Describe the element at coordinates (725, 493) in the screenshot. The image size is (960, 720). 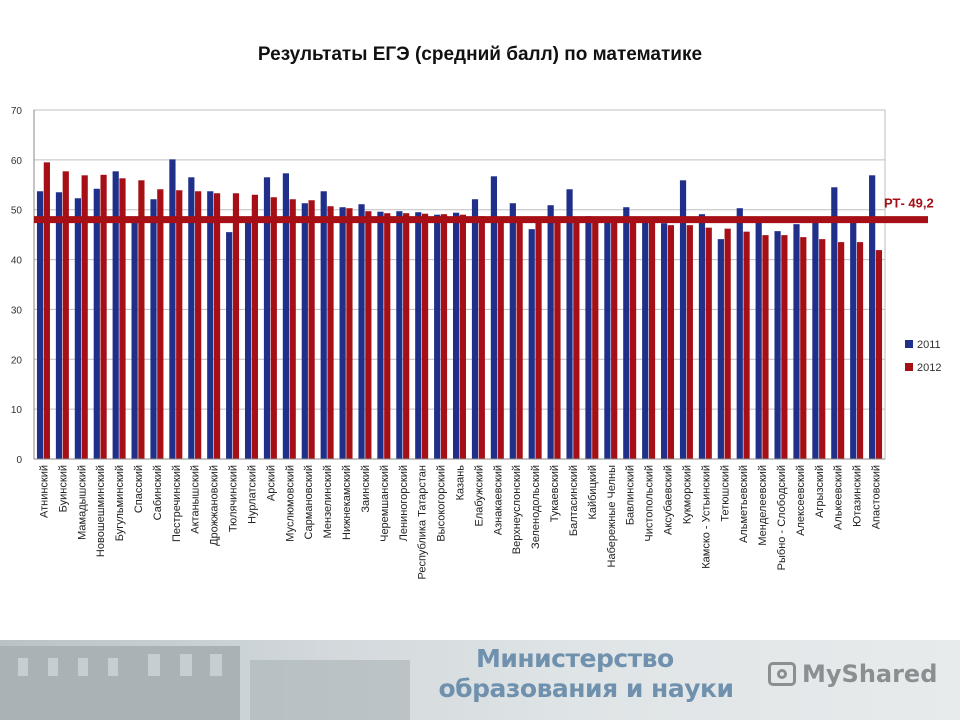
I see `x-tick-label: Тетюшский` at that location.